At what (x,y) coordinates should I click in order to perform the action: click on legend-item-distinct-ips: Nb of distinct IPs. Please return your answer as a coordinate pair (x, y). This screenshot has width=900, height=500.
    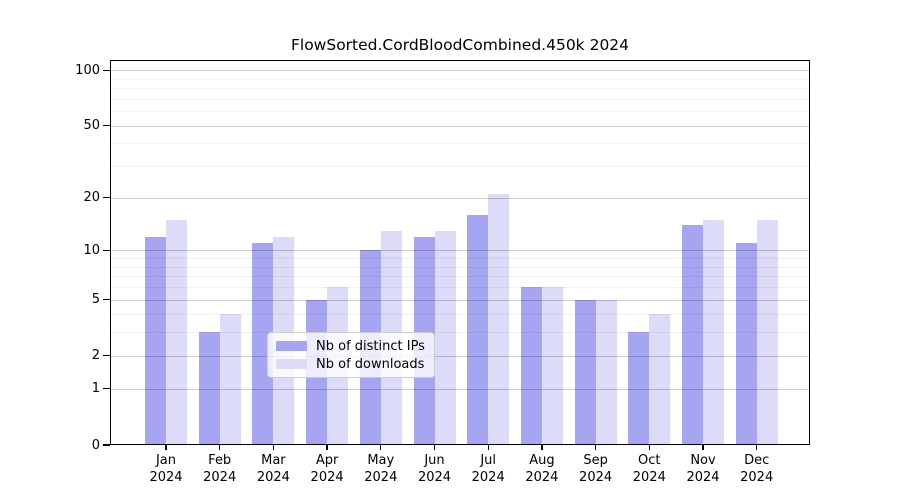
    Looking at the image, I should click on (351, 346).